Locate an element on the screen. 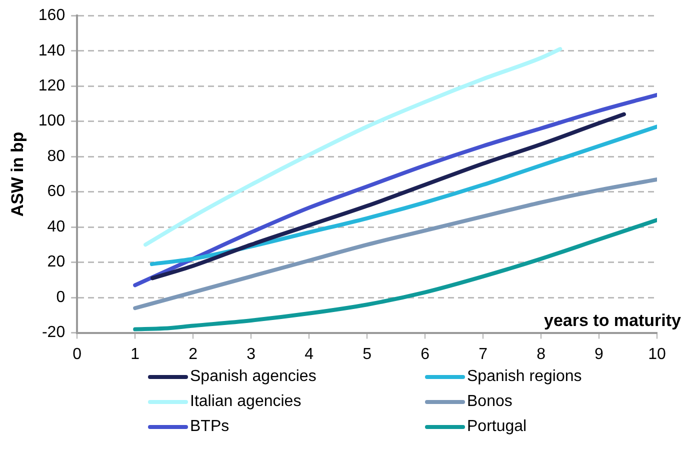  y-tick-label: 100 is located at coordinates (52, 121).